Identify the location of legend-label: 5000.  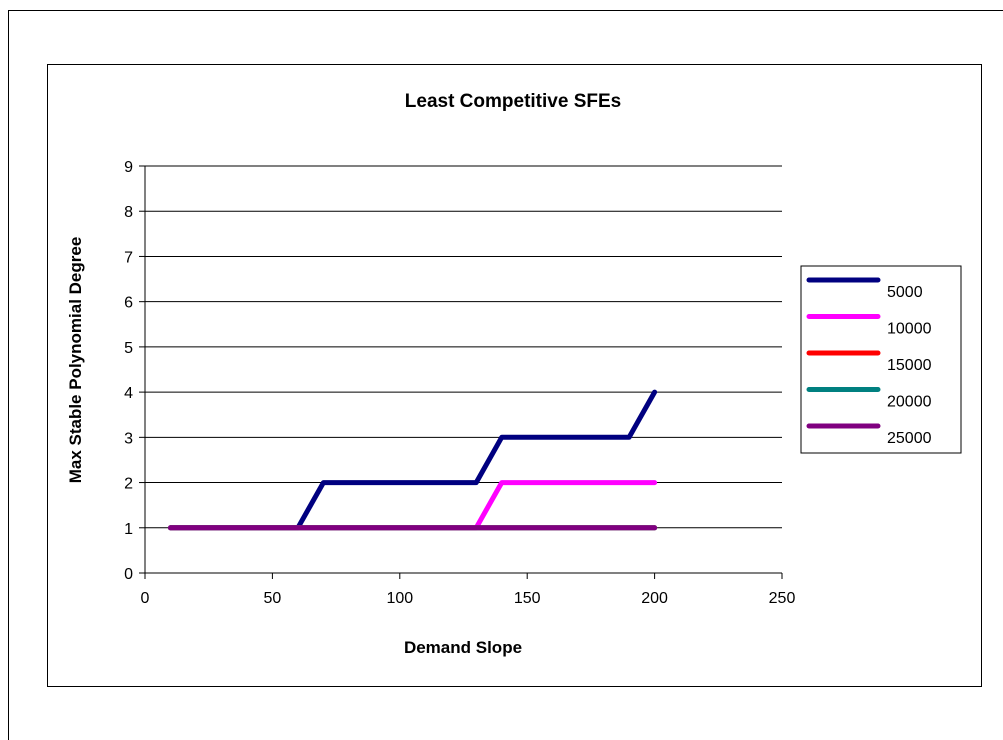
(905, 292).